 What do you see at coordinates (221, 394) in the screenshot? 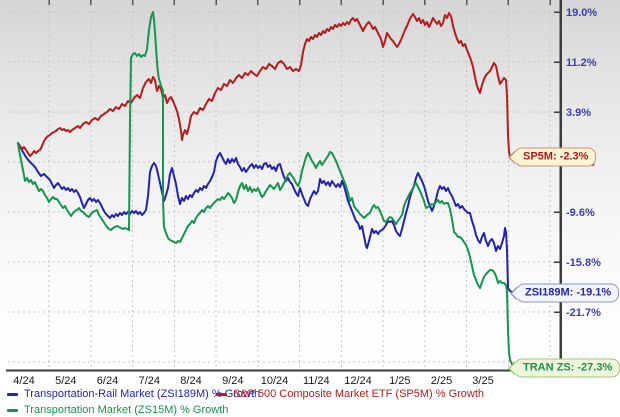
I see `sp500-legend-swatch` at bounding box center [221, 394].